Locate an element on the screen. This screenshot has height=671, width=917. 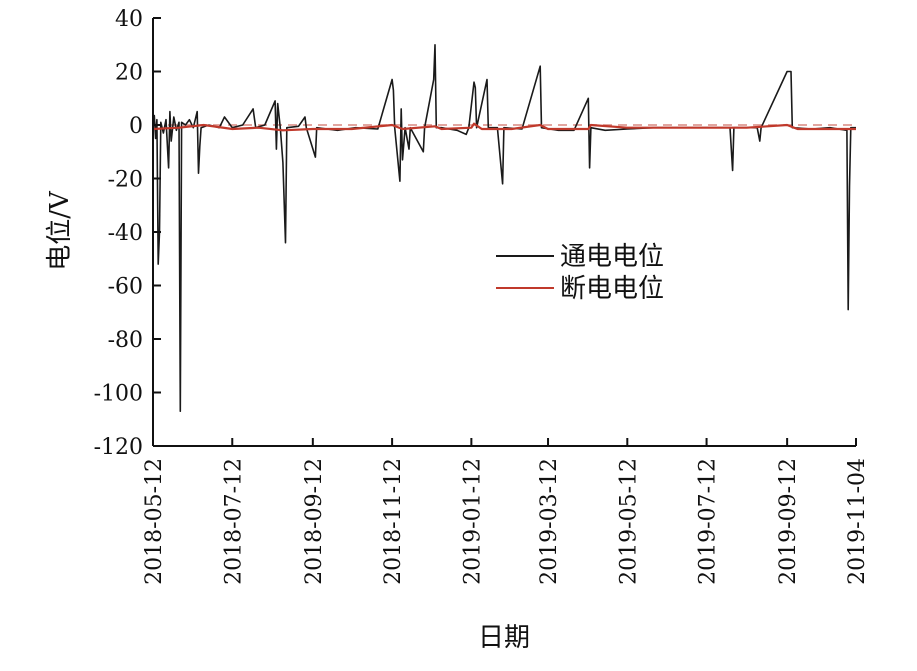
y-tick-label: -60 is located at coordinates (125, 287).